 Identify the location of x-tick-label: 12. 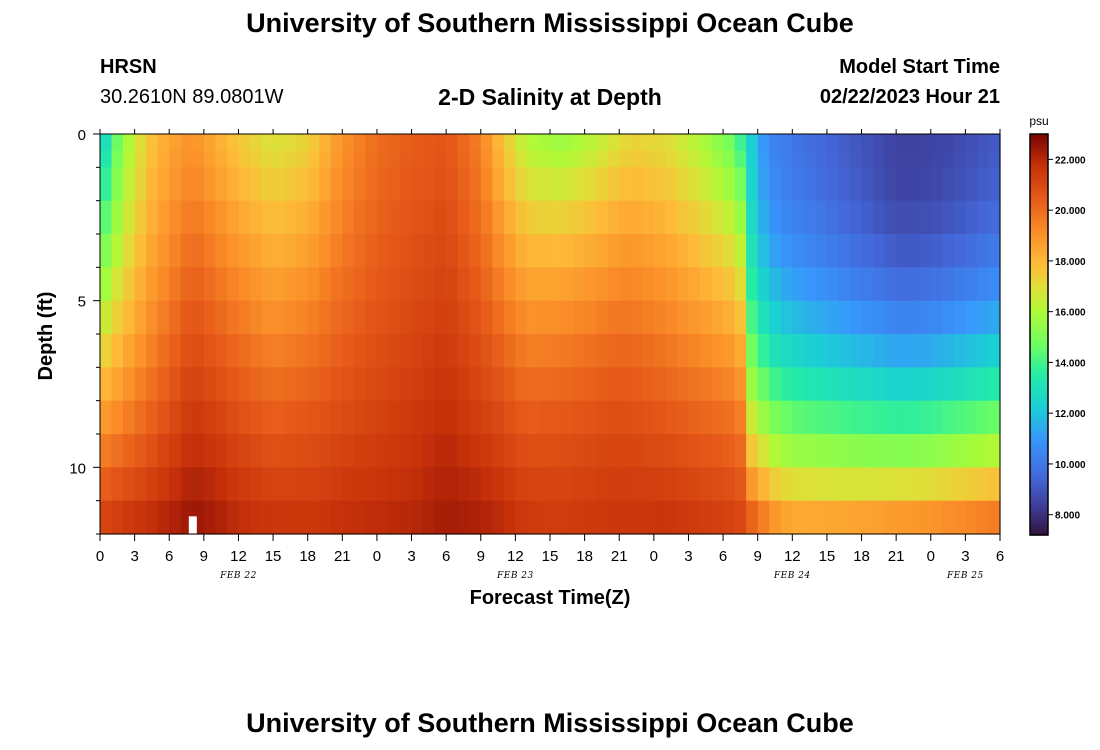
(792, 556).